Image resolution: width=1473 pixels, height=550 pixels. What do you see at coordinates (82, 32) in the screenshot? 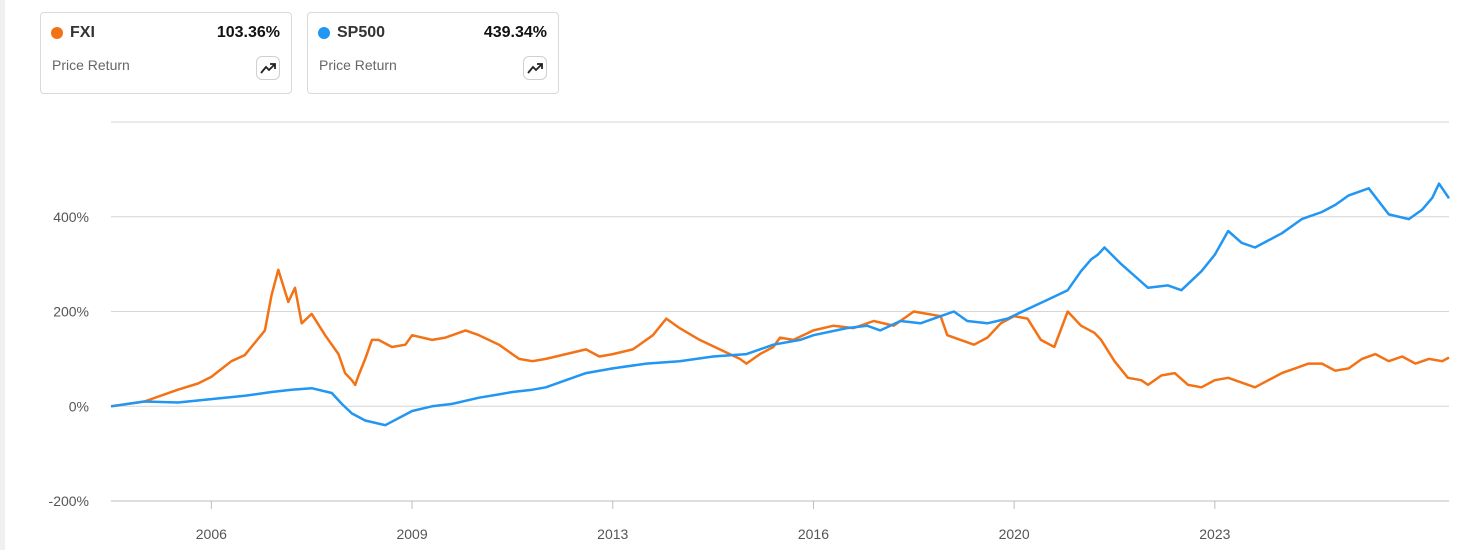
I see `legend-ticker: FXI` at bounding box center [82, 32].